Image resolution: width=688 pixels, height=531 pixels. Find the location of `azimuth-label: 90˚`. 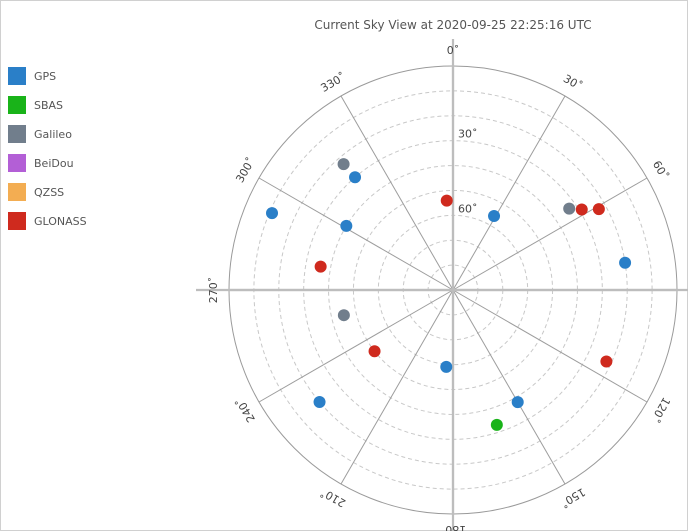

azimuth-label: 90˚ is located at coordinates (687, 290).